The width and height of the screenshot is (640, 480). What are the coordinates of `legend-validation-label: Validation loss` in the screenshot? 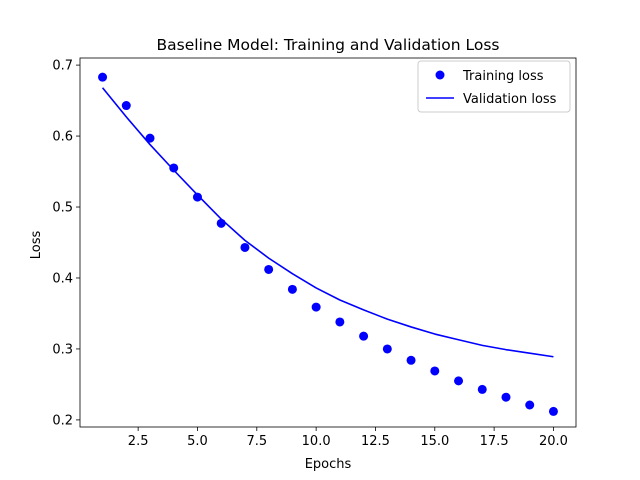 It's located at (510, 99).